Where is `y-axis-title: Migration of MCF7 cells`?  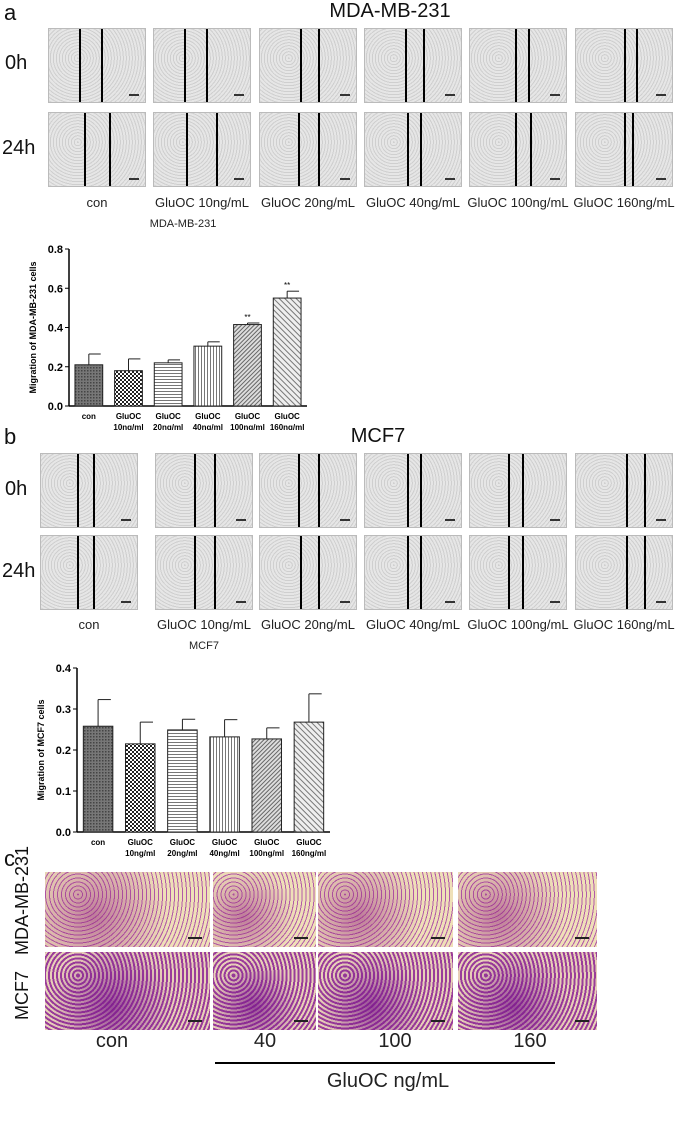
y-axis-title: Migration of MCF7 cells is located at coordinates (41, 749).